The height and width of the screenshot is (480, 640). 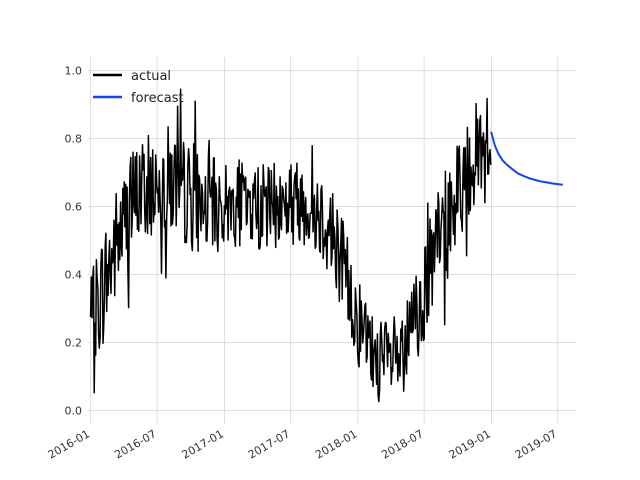 I want to click on x-tick-label: 2017-07, so click(x=269, y=444).